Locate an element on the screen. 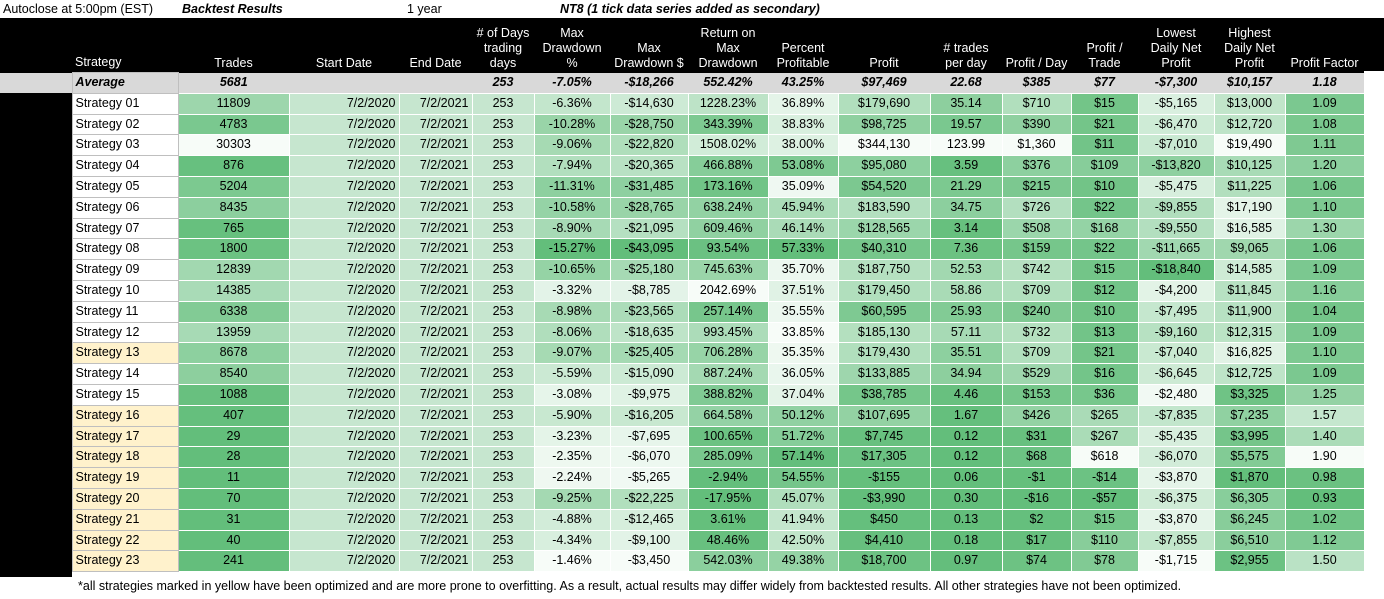 The width and height of the screenshot is (1384, 599). table-cell: 1.09 is located at coordinates (1324, 374).